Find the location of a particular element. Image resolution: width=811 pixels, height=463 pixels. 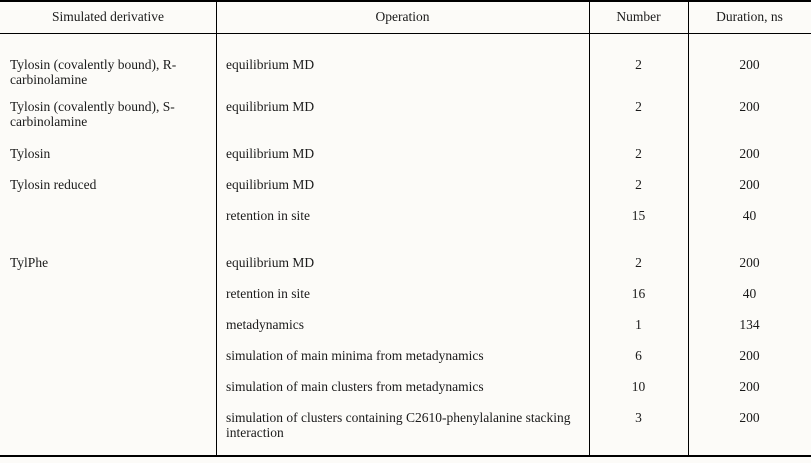

table-bottom-rule is located at coordinates (405, 456).